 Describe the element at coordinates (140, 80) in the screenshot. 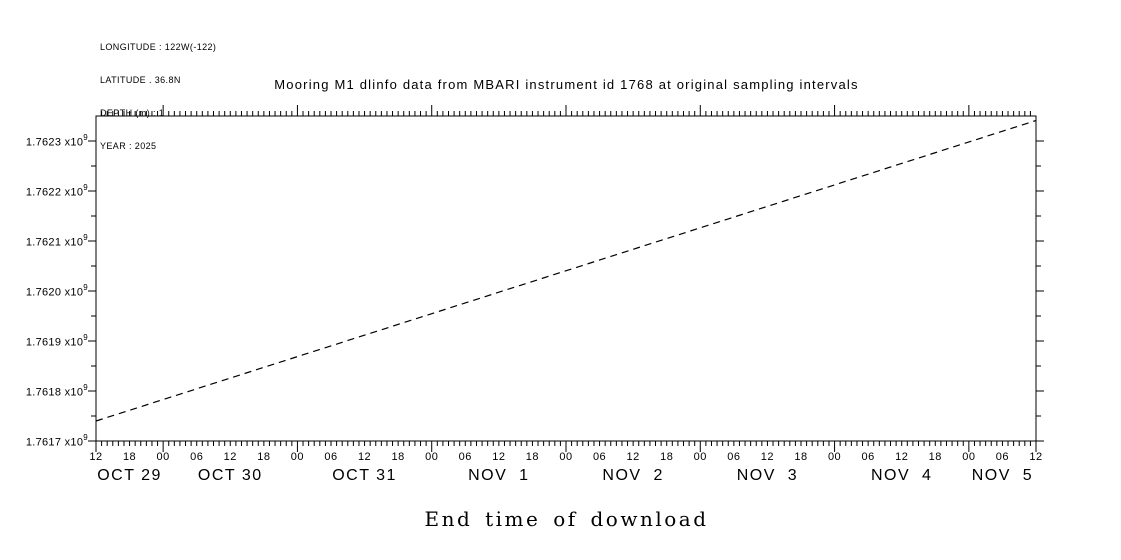

I see `metadata-latitude: LATITUDE . 36.8N` at that location.